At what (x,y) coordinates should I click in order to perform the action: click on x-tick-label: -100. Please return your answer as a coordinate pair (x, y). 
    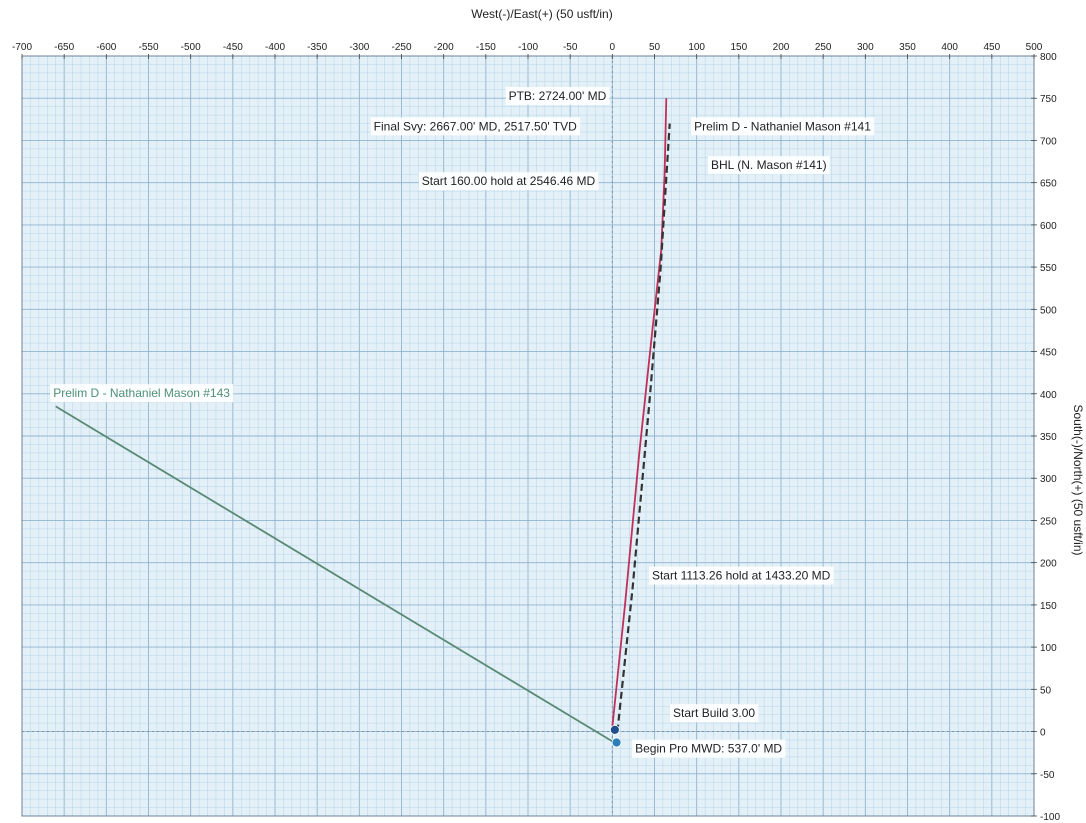
    Looking at the image, I should click on (528, 47).